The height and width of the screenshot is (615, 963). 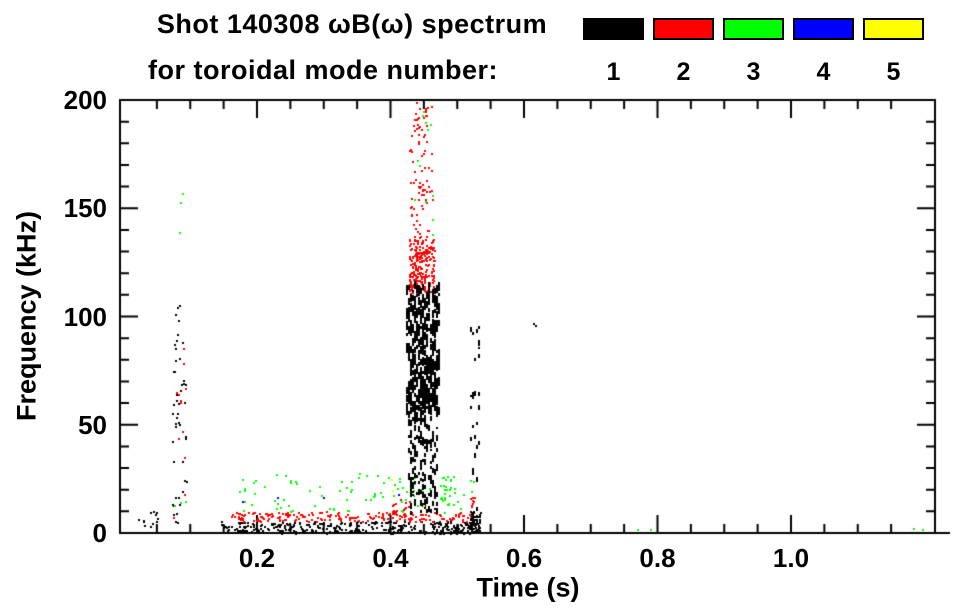 What do you see at coordinates (683, 72) in the screenshot?
I see `legend-label-mode-2: 2` at bounding box center [683, 72].